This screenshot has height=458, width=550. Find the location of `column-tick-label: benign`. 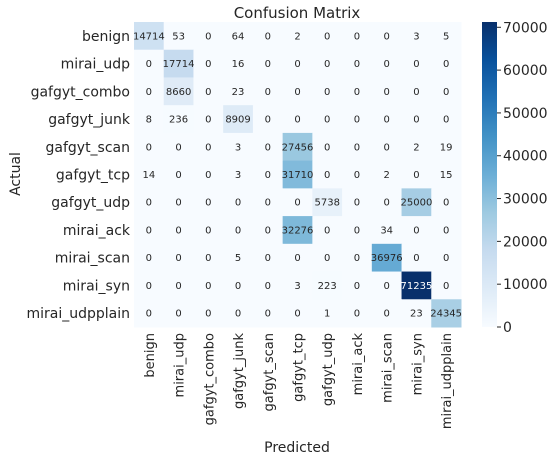

column-tick-label: benign is located at coordinates (150, 355).